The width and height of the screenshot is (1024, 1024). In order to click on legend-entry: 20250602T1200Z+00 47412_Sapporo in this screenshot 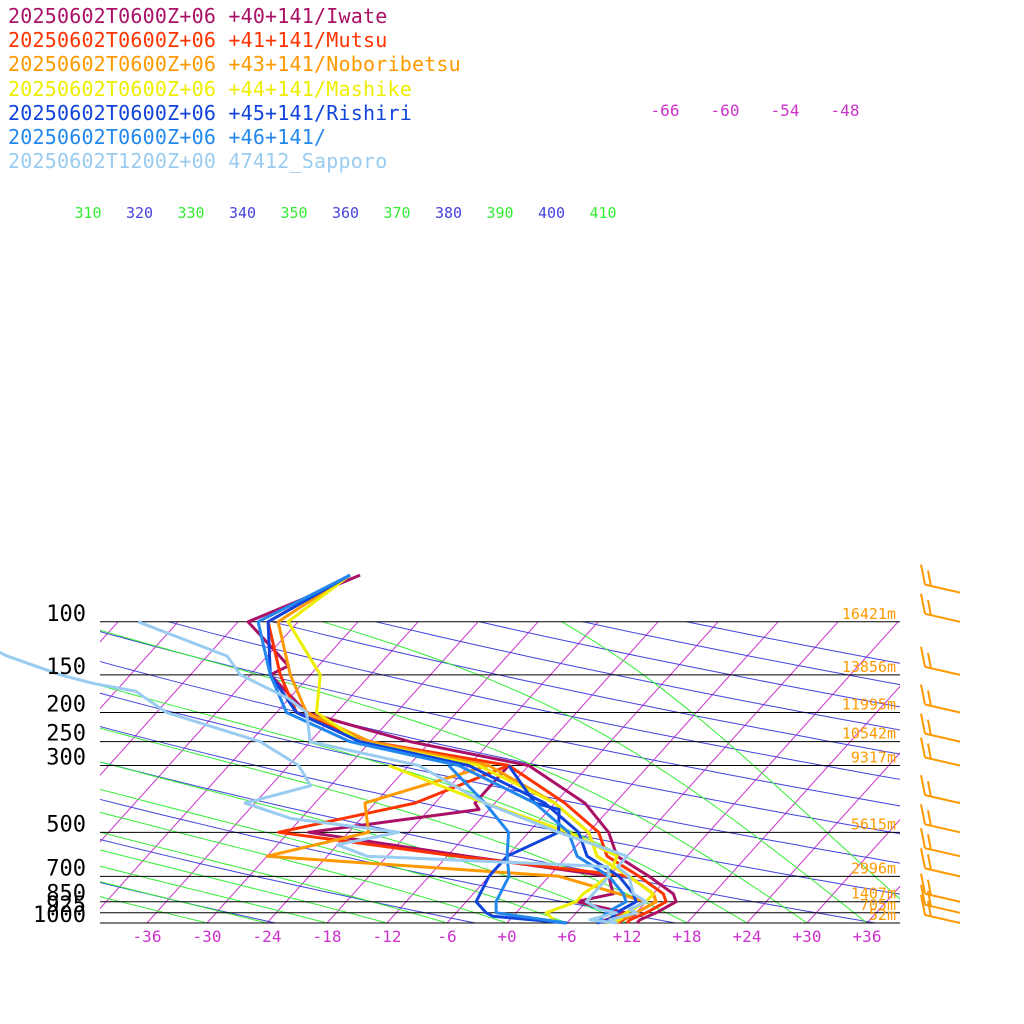, I will do `click(198, 161)`.